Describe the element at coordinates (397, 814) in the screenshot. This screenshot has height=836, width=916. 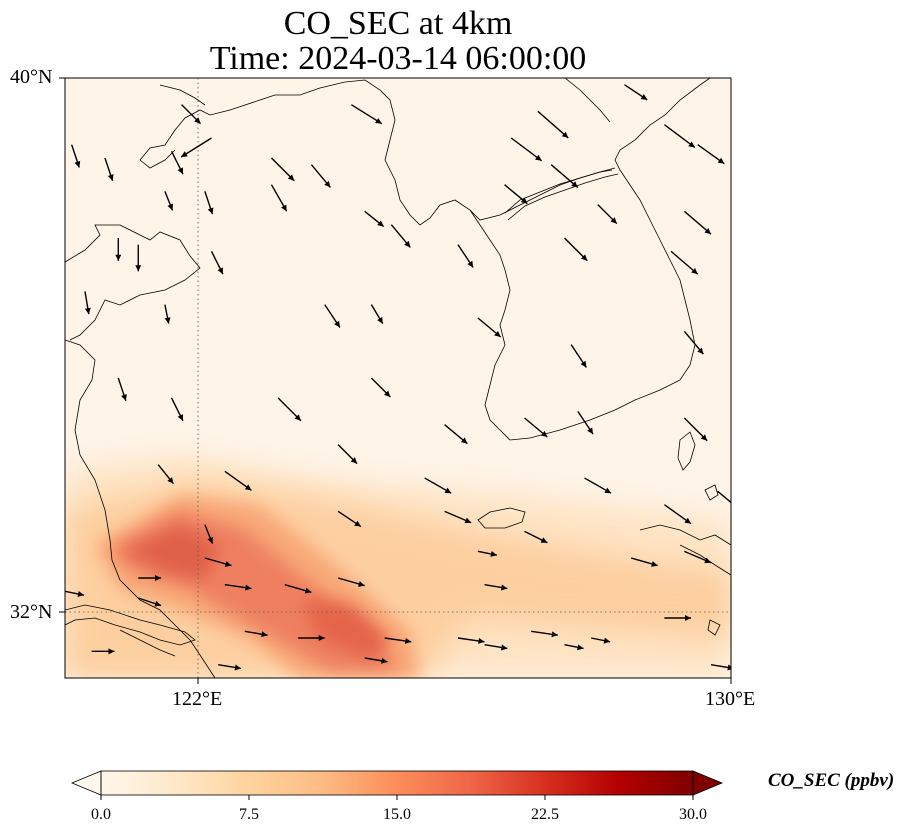
I see `colorbar-tick-label: 15.0` at that location.